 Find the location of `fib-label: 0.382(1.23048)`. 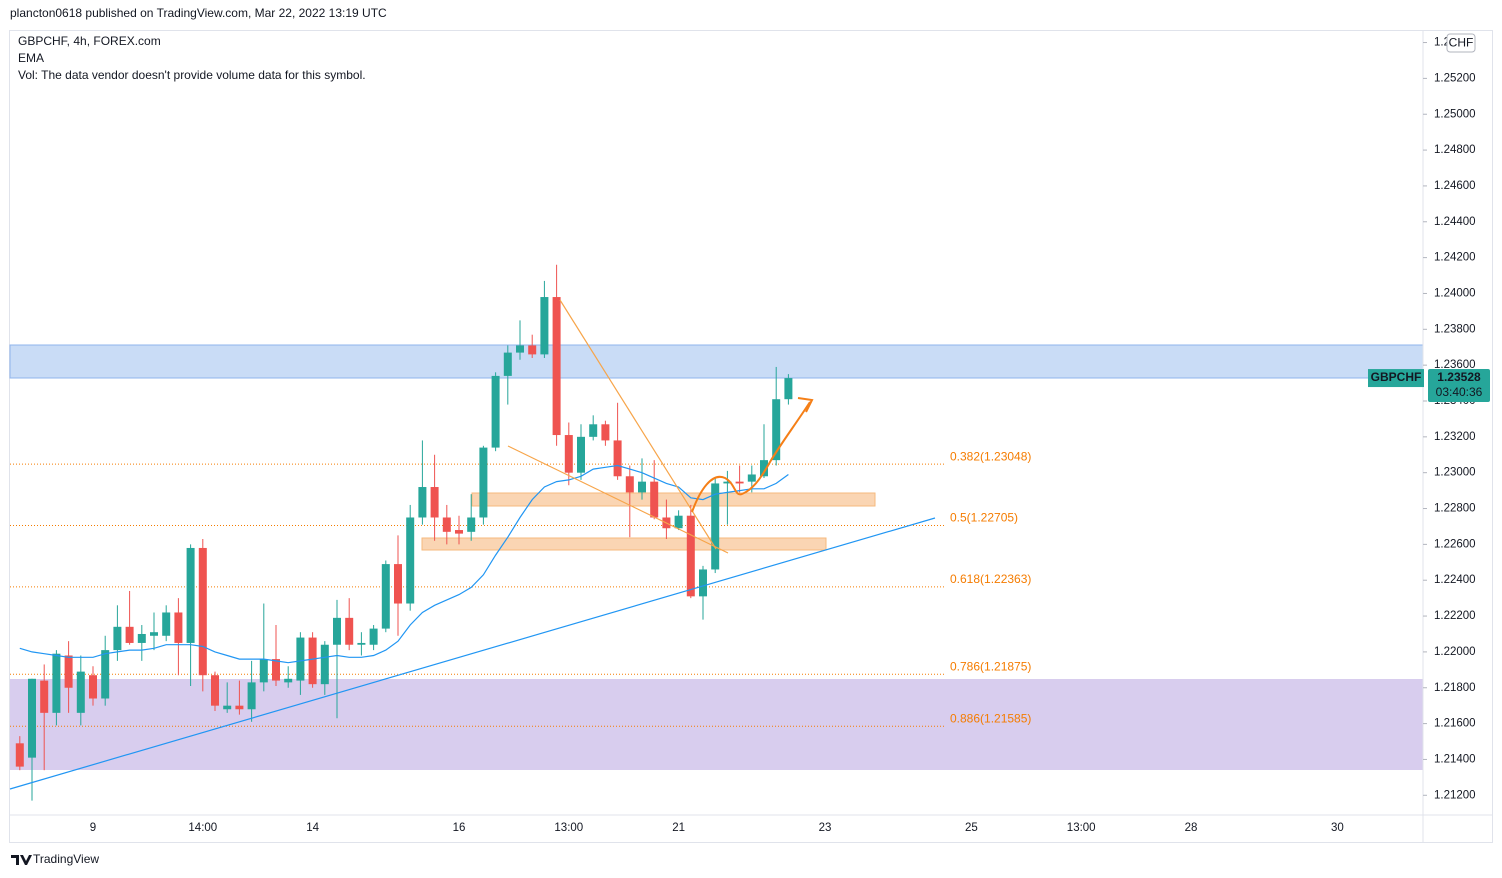

fib-label: 0.382(1.23048) is located at coordinates (990, 456).